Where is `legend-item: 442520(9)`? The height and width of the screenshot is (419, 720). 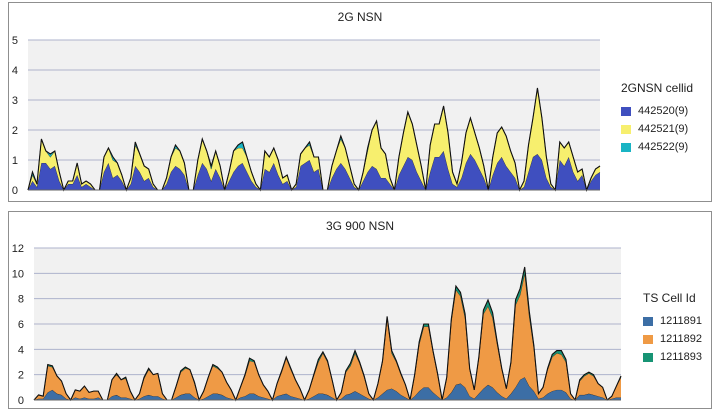 legend-item: 442520(9) is located at coordinates (657, 111).